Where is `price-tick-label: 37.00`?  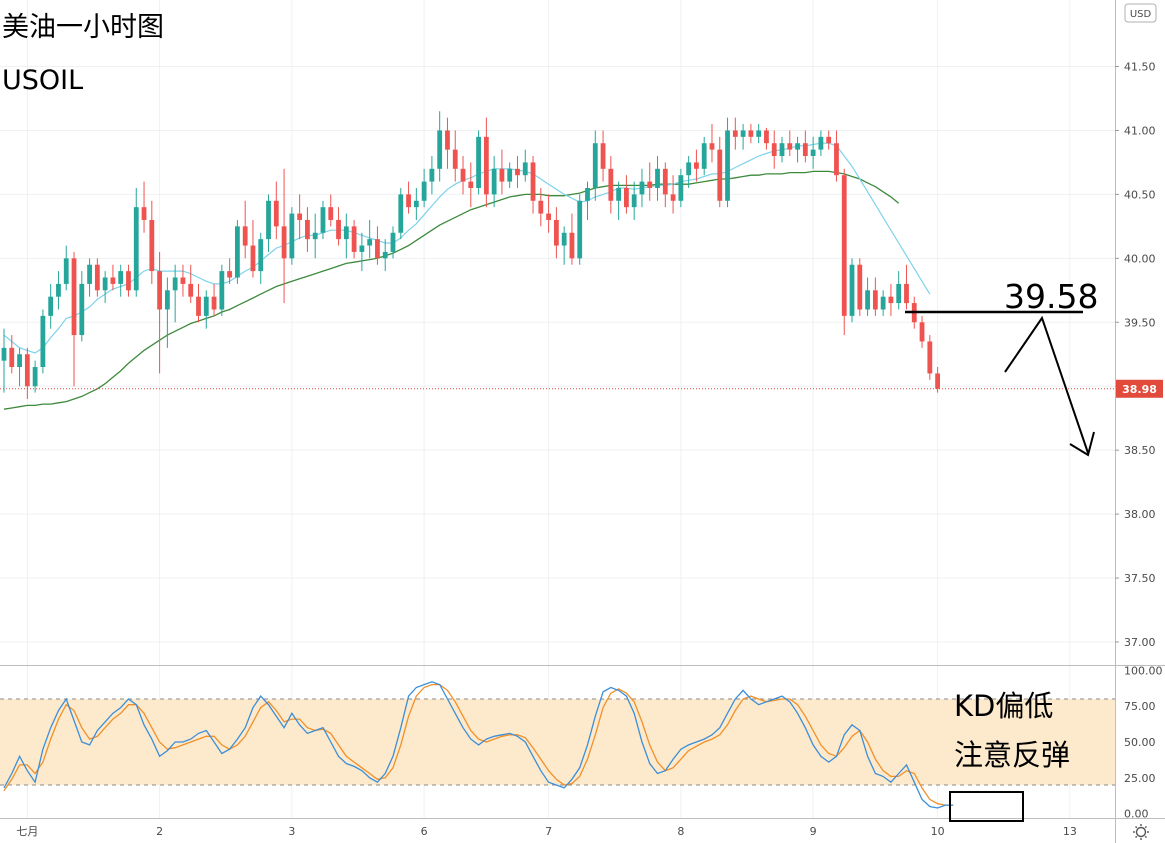 price-tick-label: 37.00 is located at coordinates (1140, 642).